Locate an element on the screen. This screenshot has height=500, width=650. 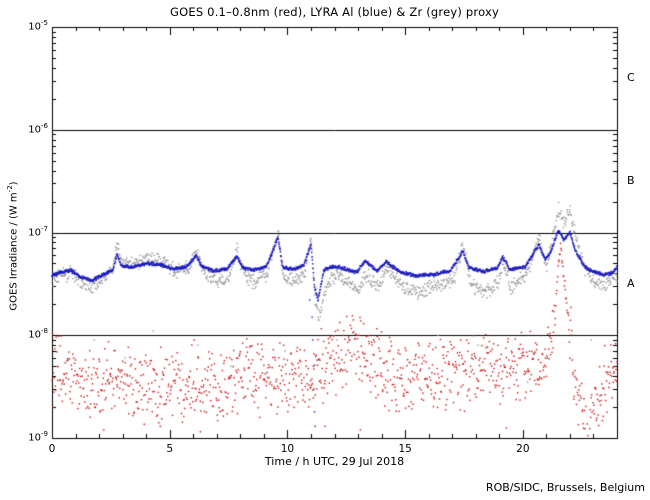
y-axis-label-suffix: ) is located at coordinates (14, 183).